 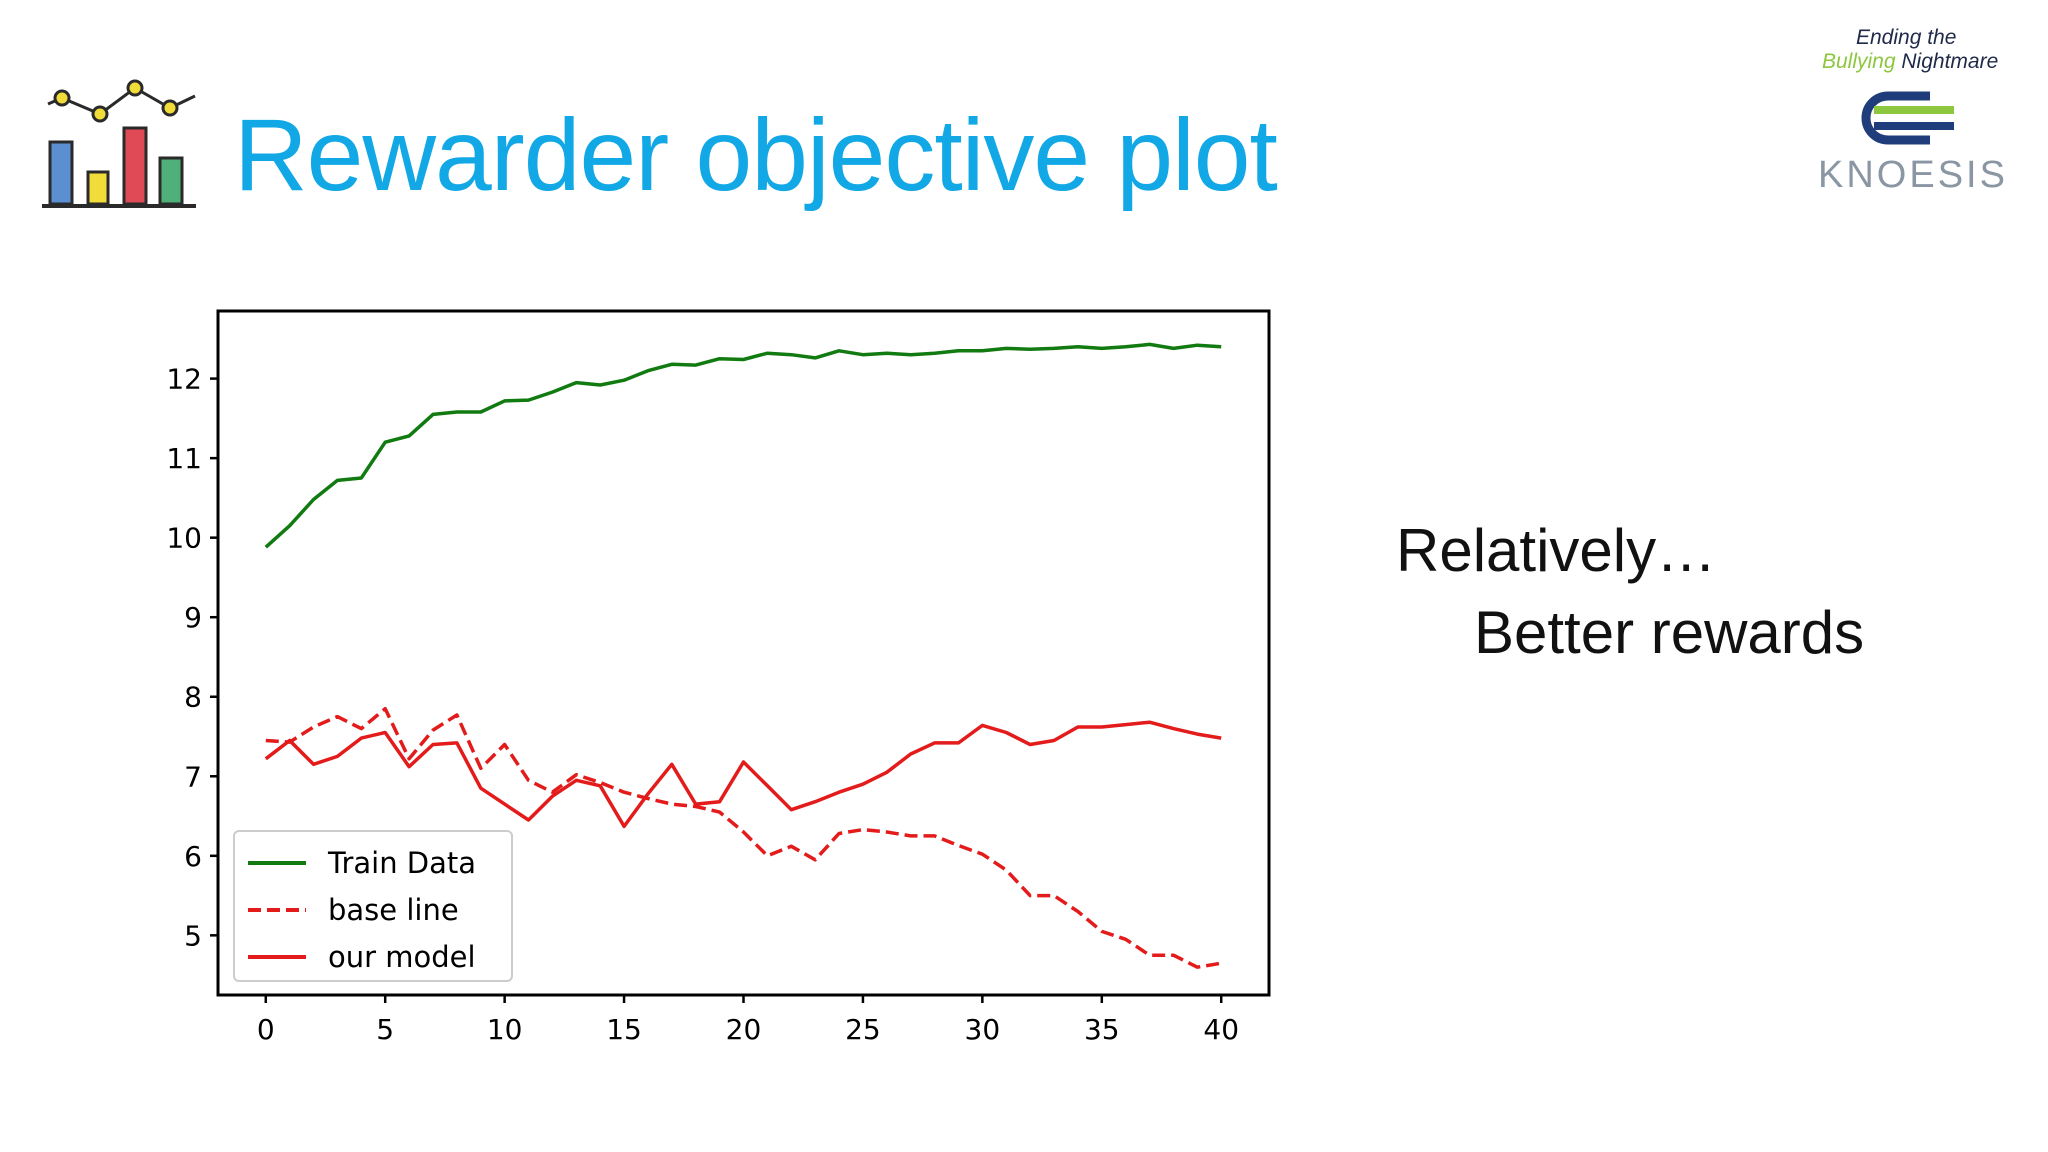 What do you see at coordinates (1221, 1029) in the screenshot?
I see `x-tick-label: 40` at bounding box center [1221, 1029].